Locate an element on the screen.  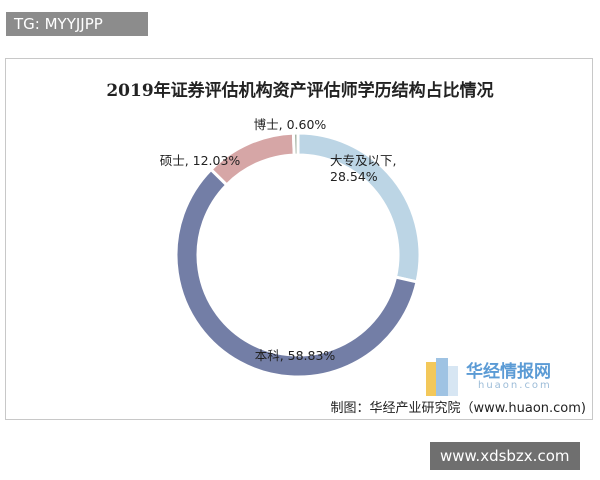
watermark: TG: MYYJJPP is located at coordinates (77, 24).